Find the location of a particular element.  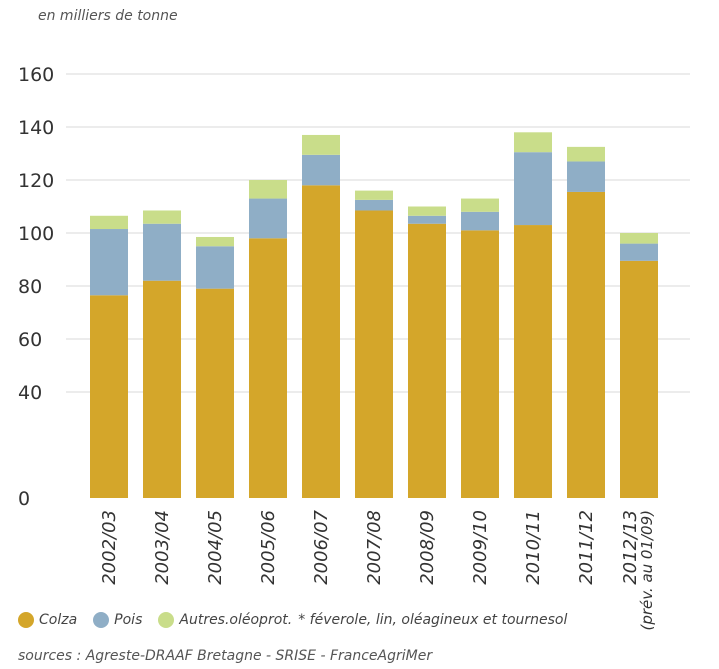

legend-swatch-colza is located at coordinates (26, 620).